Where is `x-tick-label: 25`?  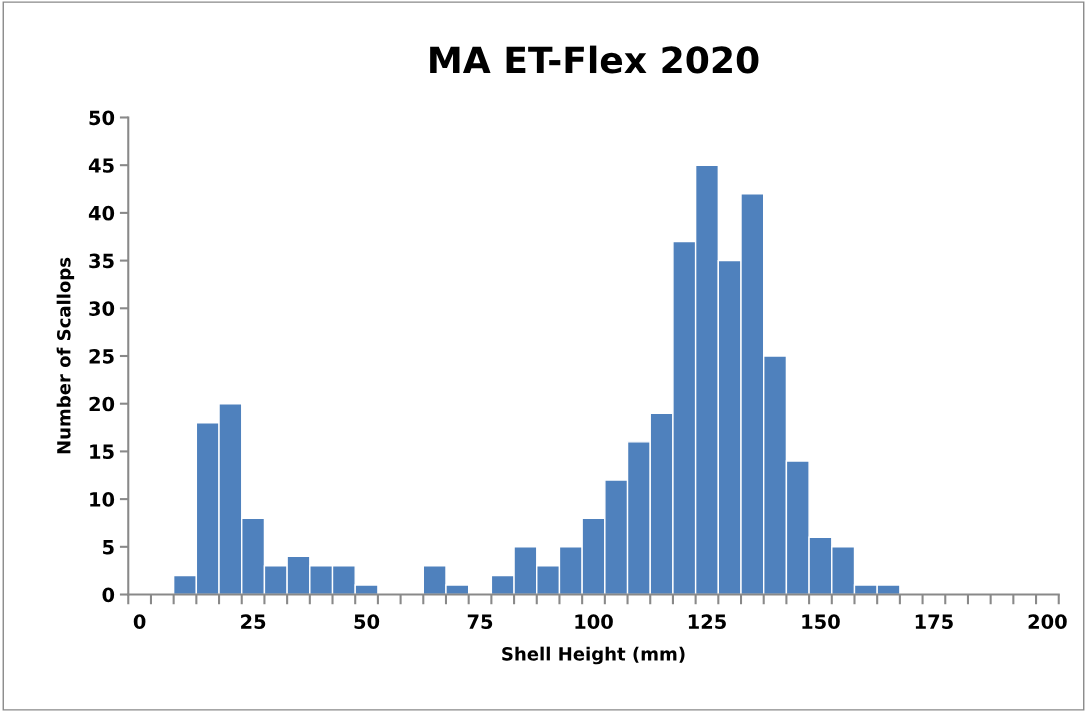 x-tick-label: 25 is located at coordinates (253, 622).